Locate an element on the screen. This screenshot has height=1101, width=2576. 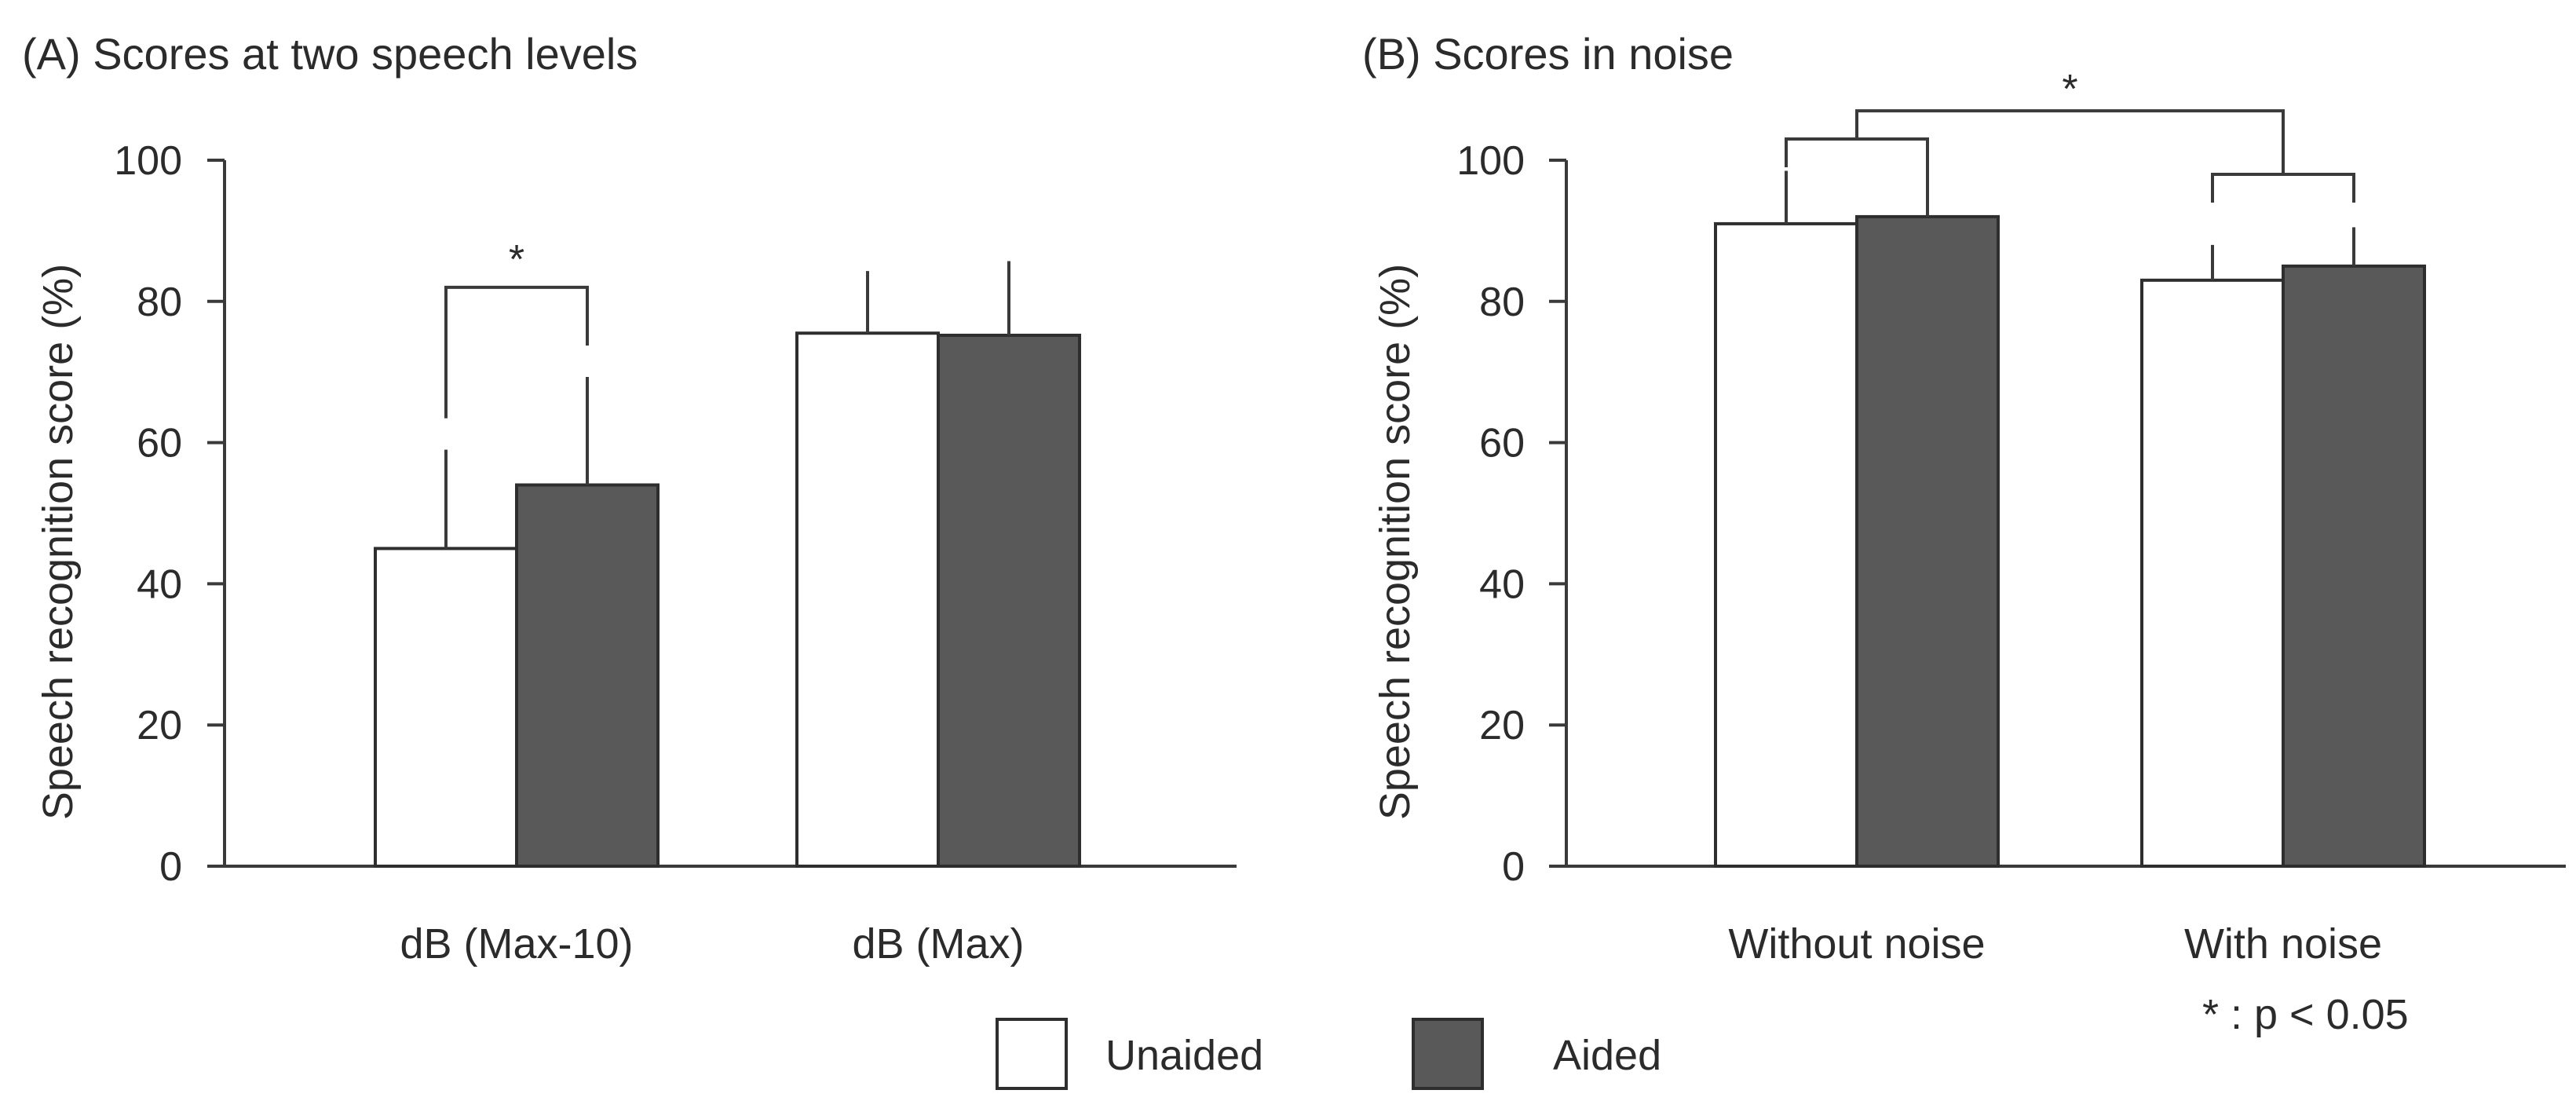
legend-label-aided: Aided is located at coordinates (1607, 1055).